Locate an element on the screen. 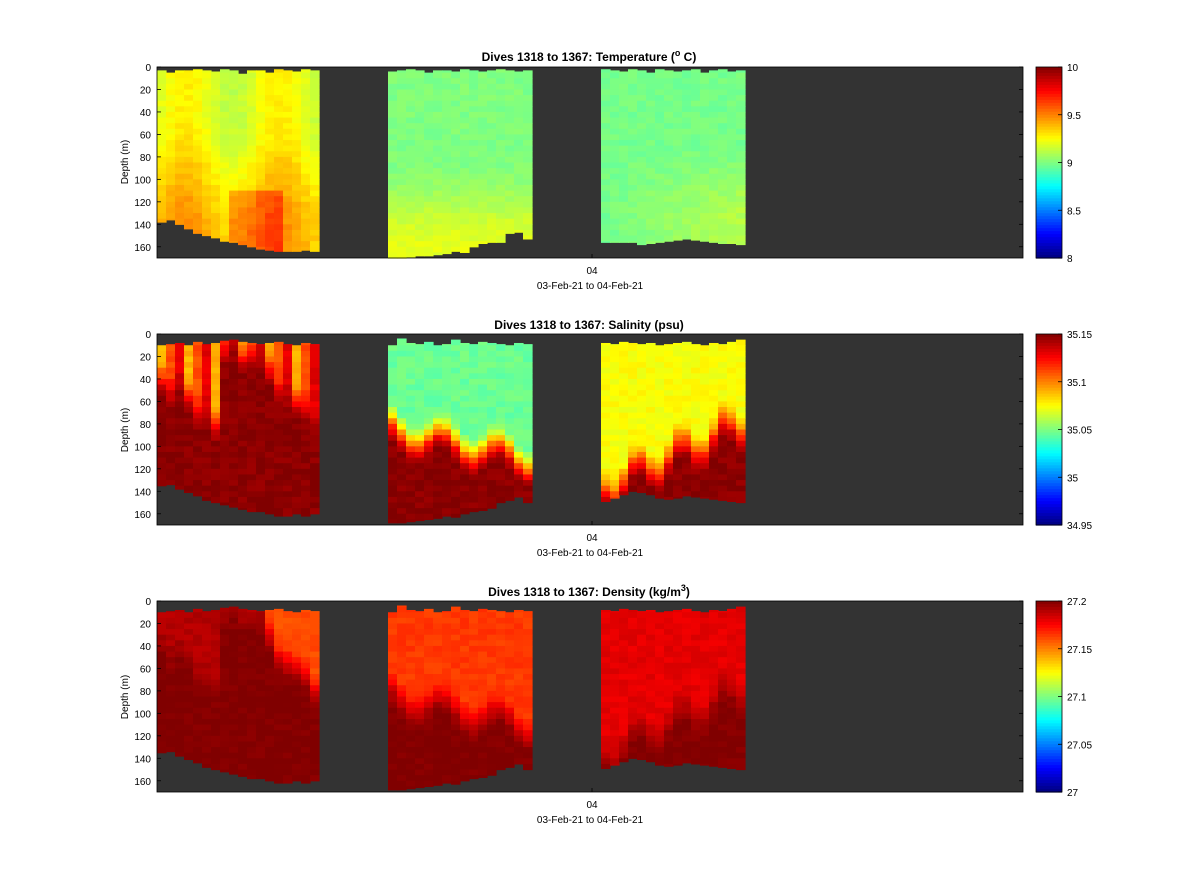 Image resolution: width=1200 pixels, height=892 pixels. panel-title-superscript: o is located at coordinates (678, 53).